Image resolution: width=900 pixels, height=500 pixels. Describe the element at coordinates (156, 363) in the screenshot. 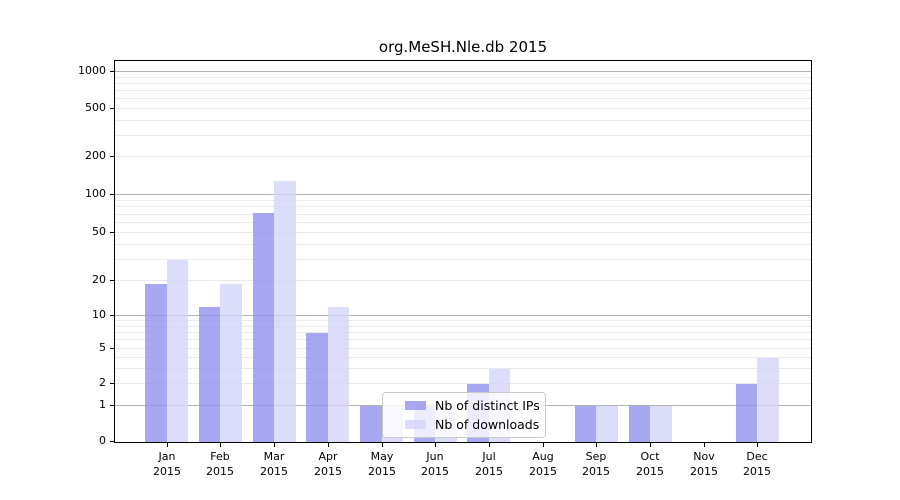

I see `bar-distinct-ips-jan` at that location.